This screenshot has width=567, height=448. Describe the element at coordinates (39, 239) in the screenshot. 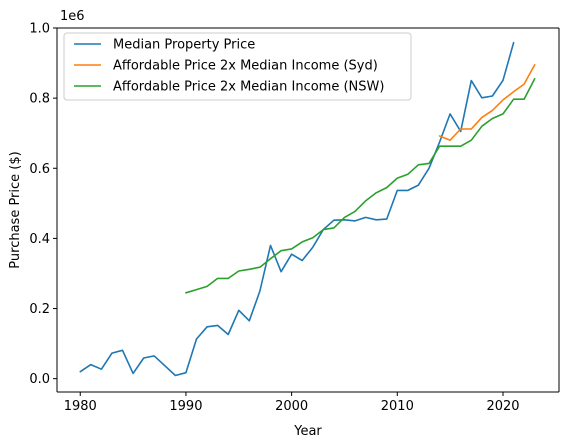

I see `y-tick-label: 0.4` at that location.